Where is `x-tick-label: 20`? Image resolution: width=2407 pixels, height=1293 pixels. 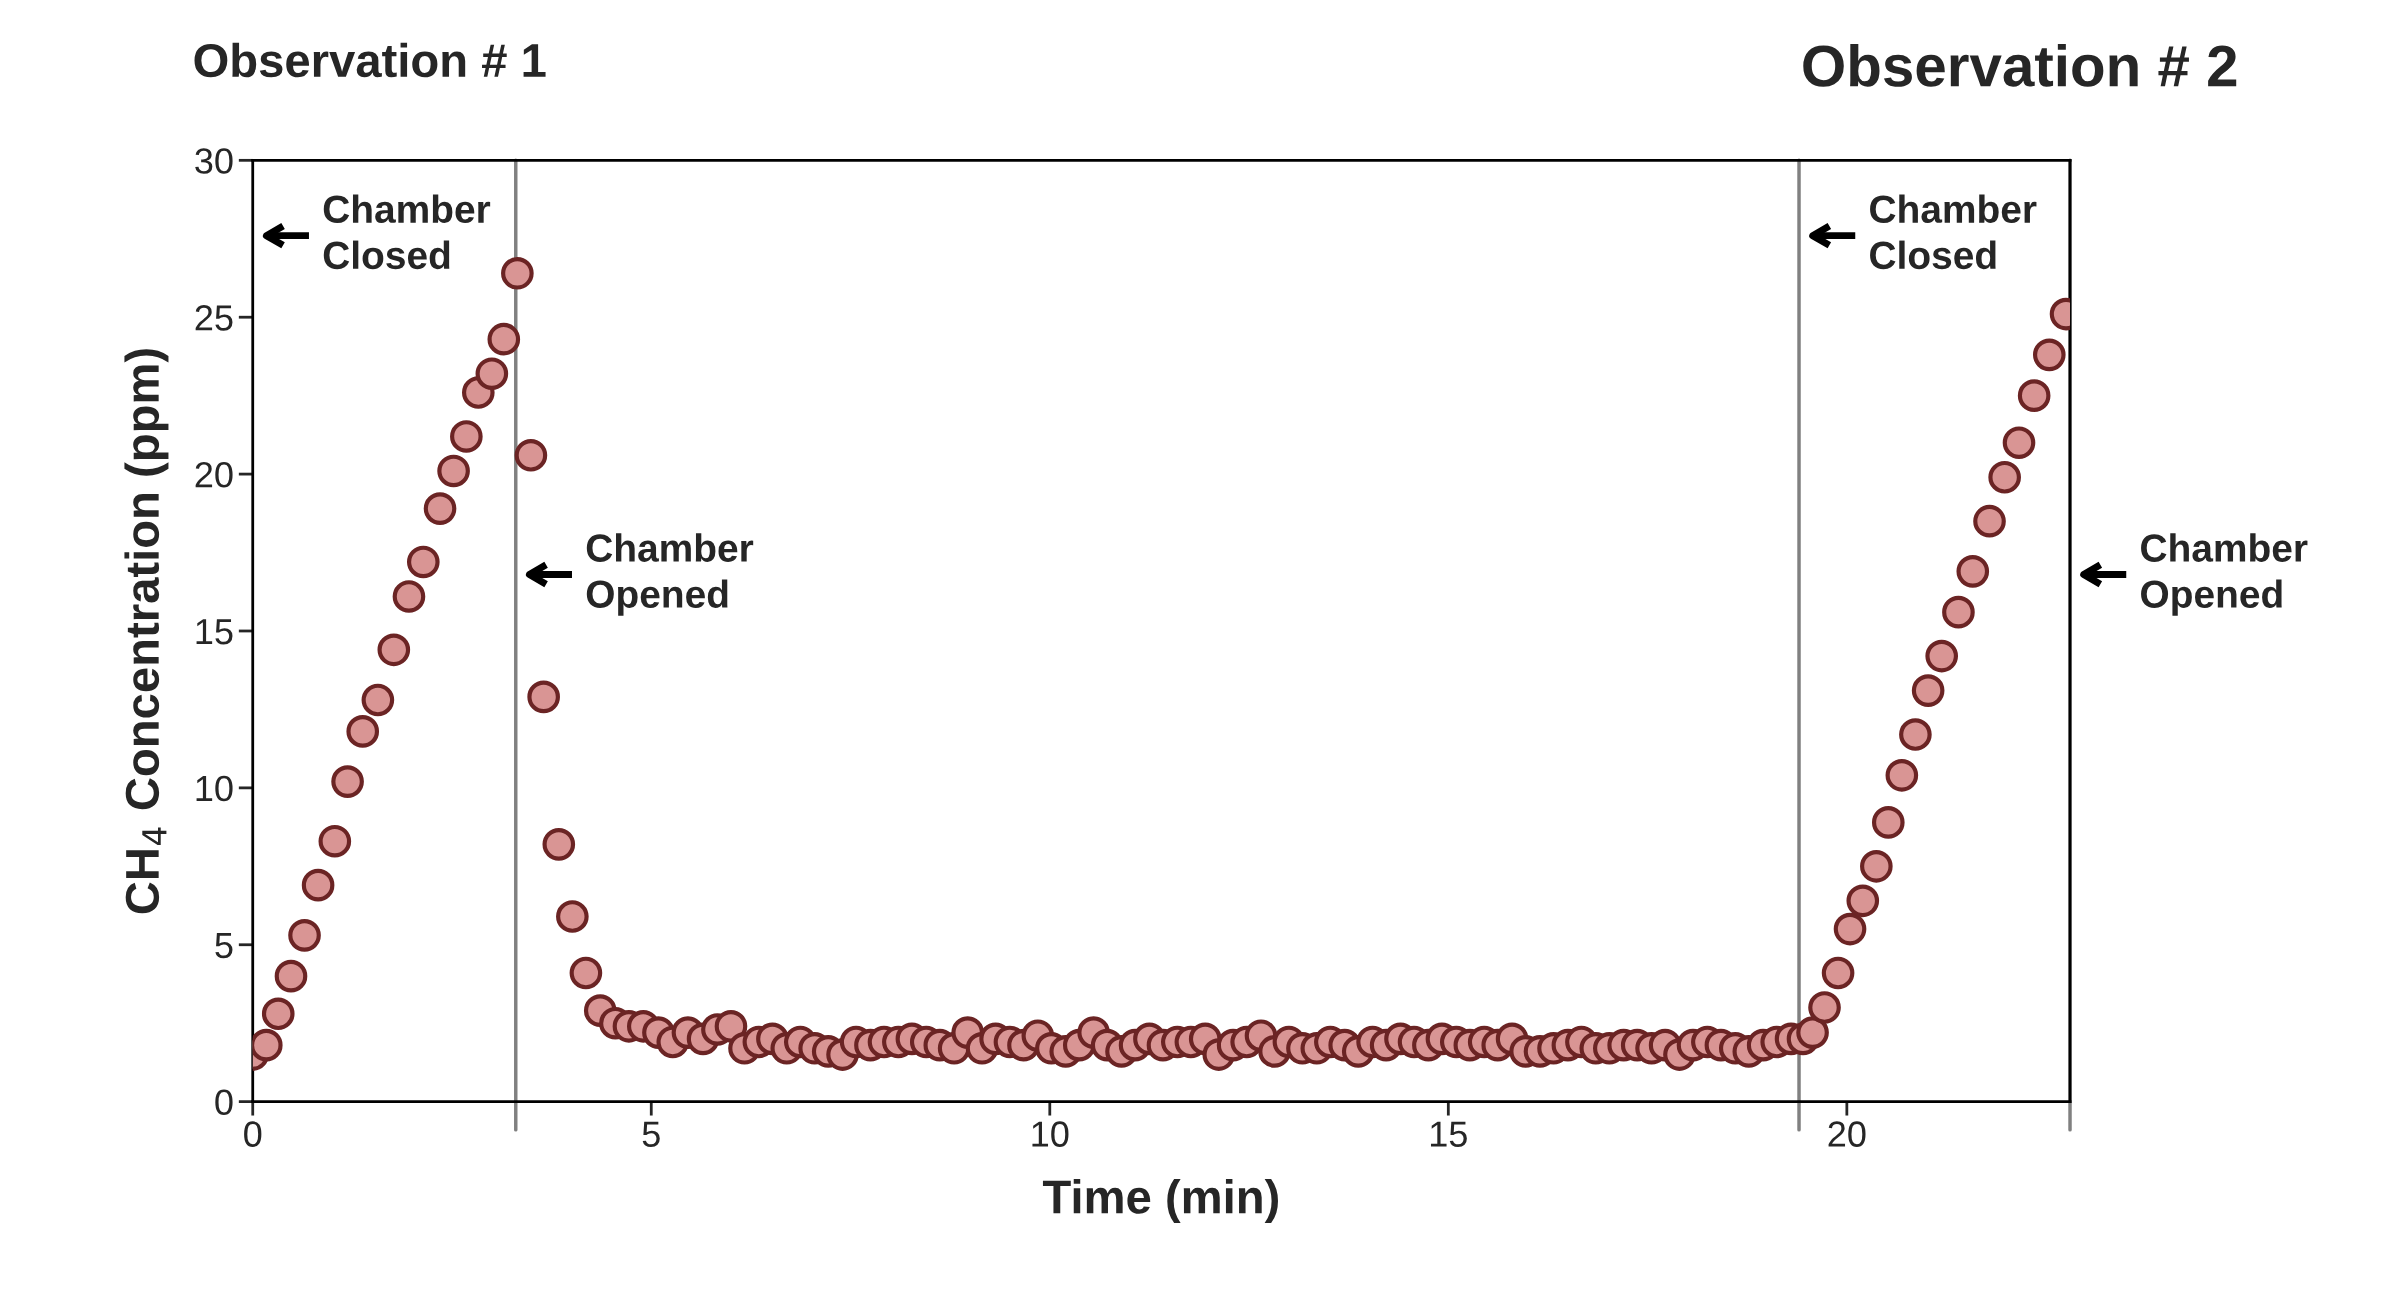
x-tick-label: 20 is located at coordinates (1847, 1134).